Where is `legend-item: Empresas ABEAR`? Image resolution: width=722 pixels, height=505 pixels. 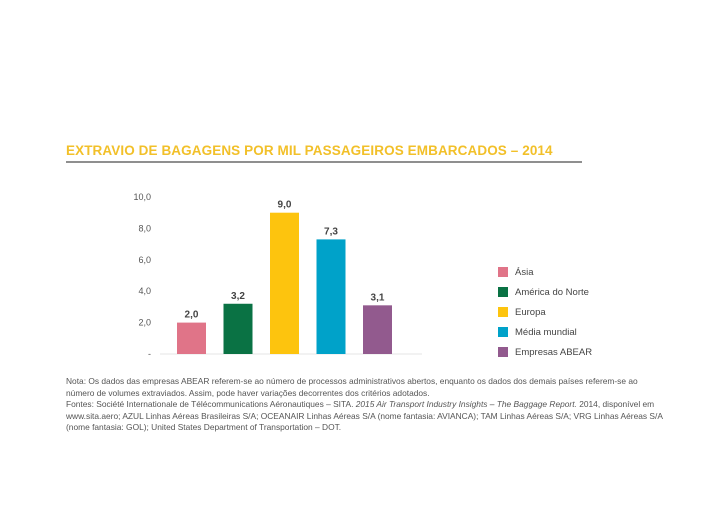 legend-item: Empresas ABEAR is located at coordinates (545, 352).